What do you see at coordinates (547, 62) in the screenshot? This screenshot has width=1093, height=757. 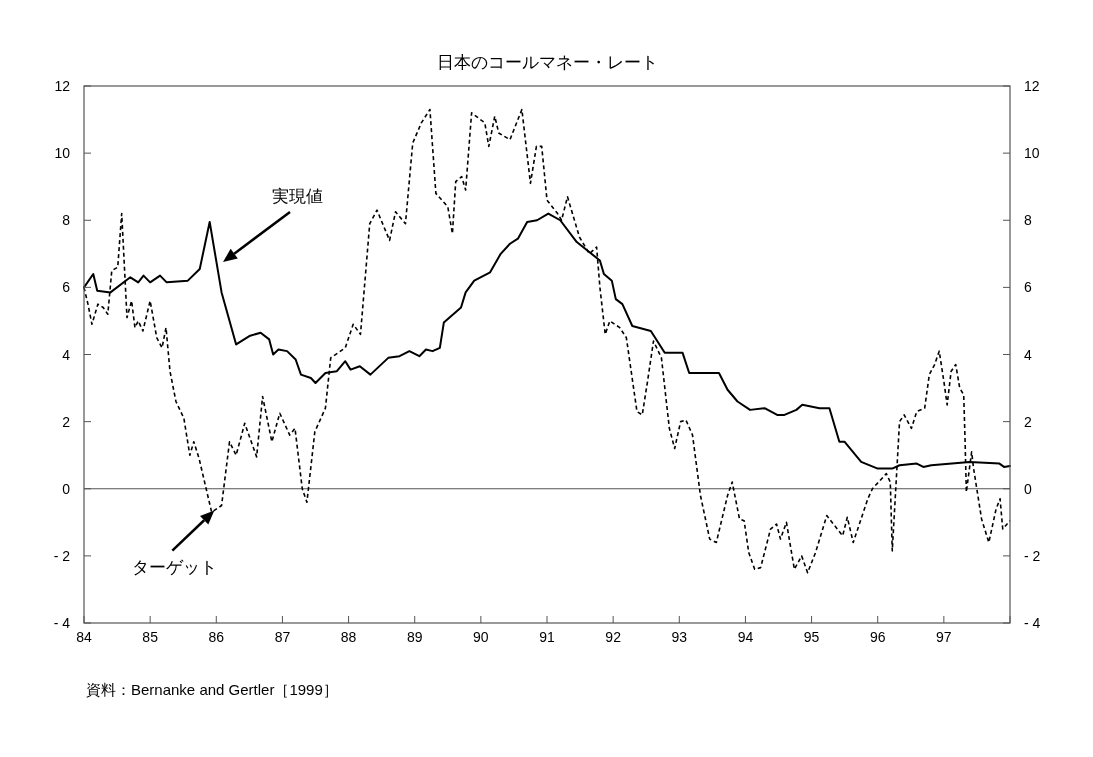 I see `chart-title: 日本のコールマネー・レート` at bounding box center [547, 62].